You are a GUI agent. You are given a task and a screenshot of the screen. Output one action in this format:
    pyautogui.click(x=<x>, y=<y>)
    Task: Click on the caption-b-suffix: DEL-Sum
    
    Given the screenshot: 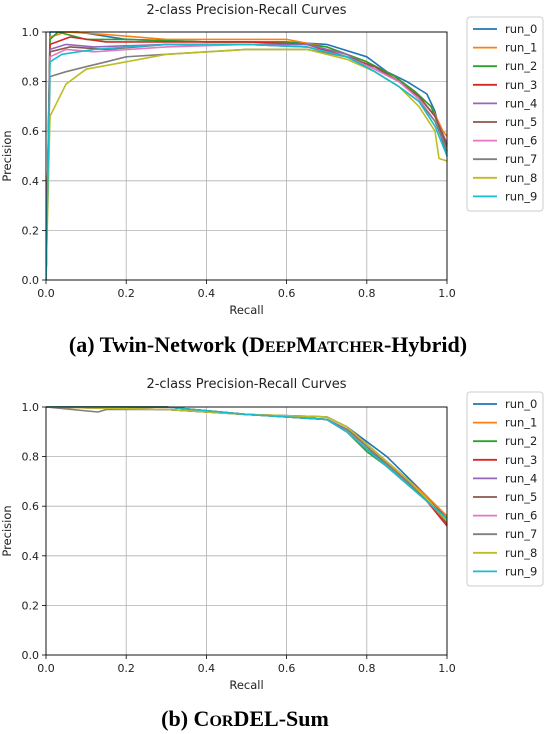 What is the action you would take?
    pyautogui.click(x=280, y=718)
    